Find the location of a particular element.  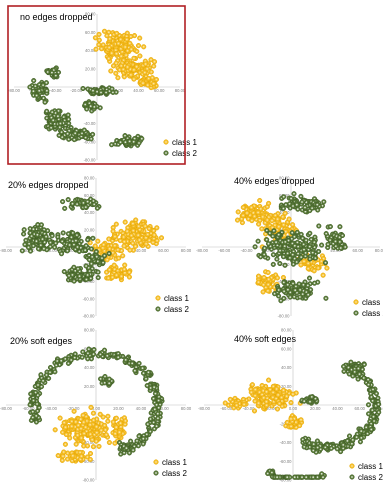

y-tick-label: 20.00 is located at coordinates (90, 68).